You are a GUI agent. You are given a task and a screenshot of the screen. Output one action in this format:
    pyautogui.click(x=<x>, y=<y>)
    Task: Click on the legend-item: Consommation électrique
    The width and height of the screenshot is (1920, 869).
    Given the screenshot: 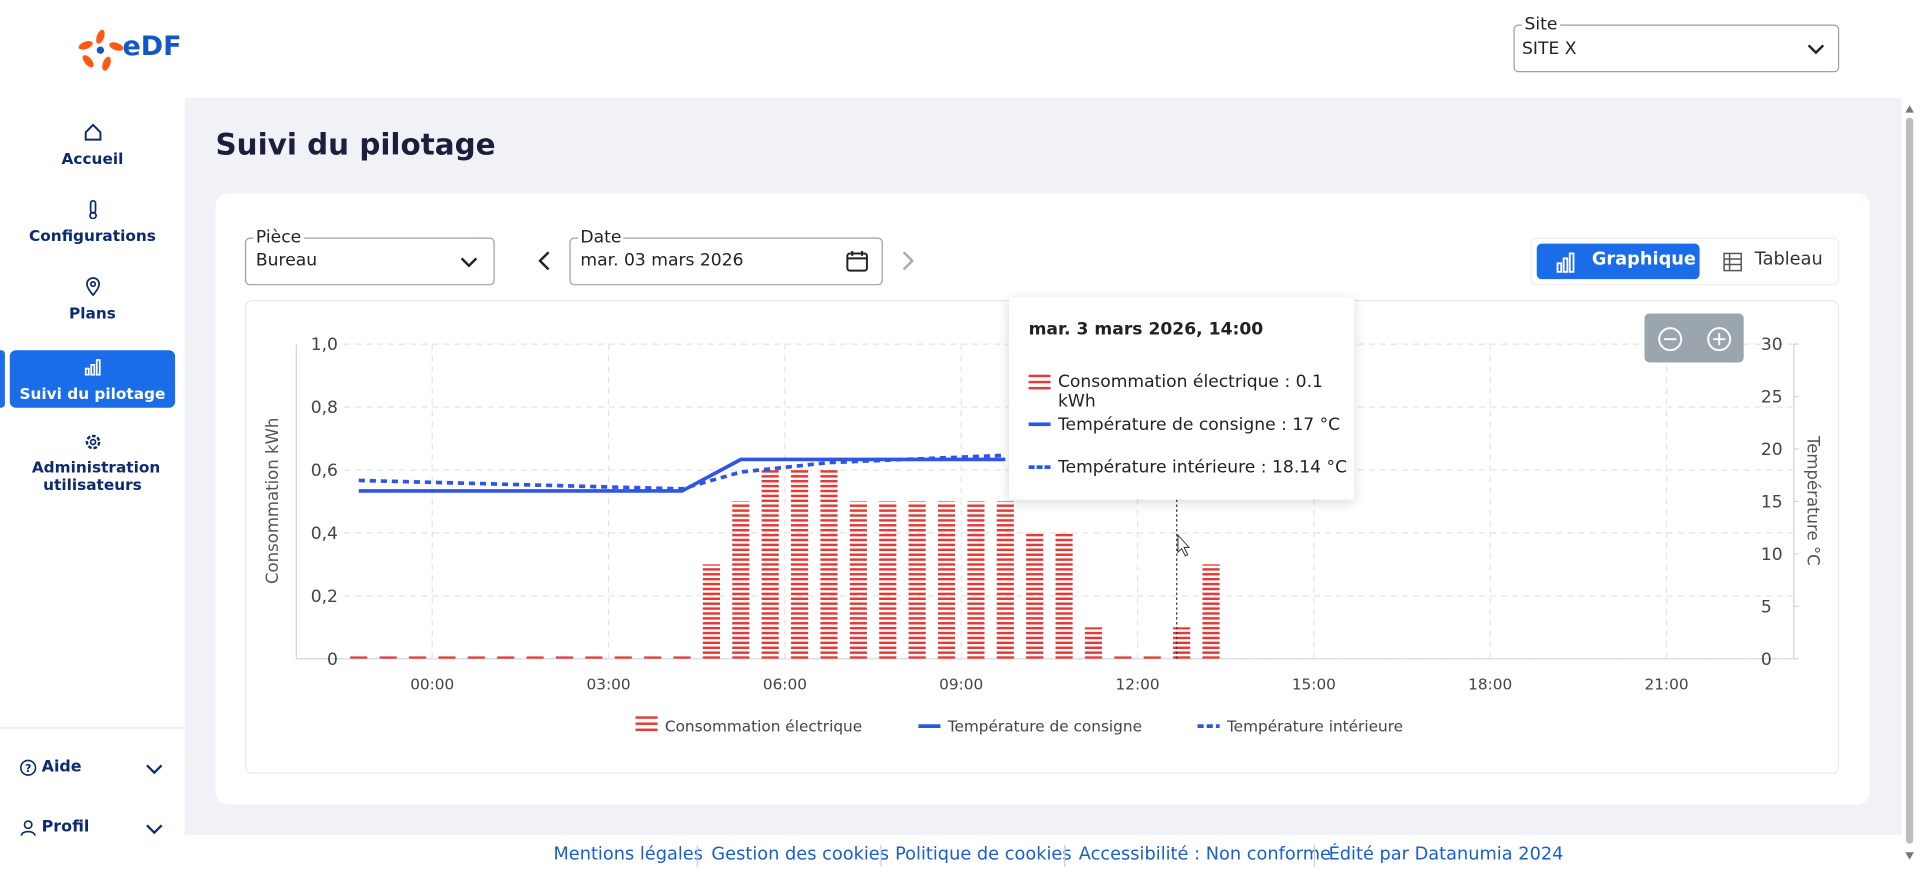 What is the action you would take?
    pyautogui.click(x=748, y=726)
    